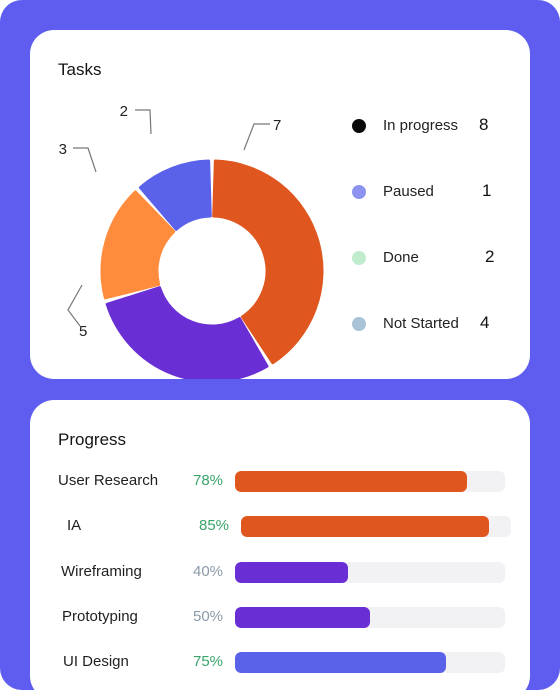 The width and height of the screenshot is (560, 700). I want to click on progress-label: Prototyping, so click(100, 616).